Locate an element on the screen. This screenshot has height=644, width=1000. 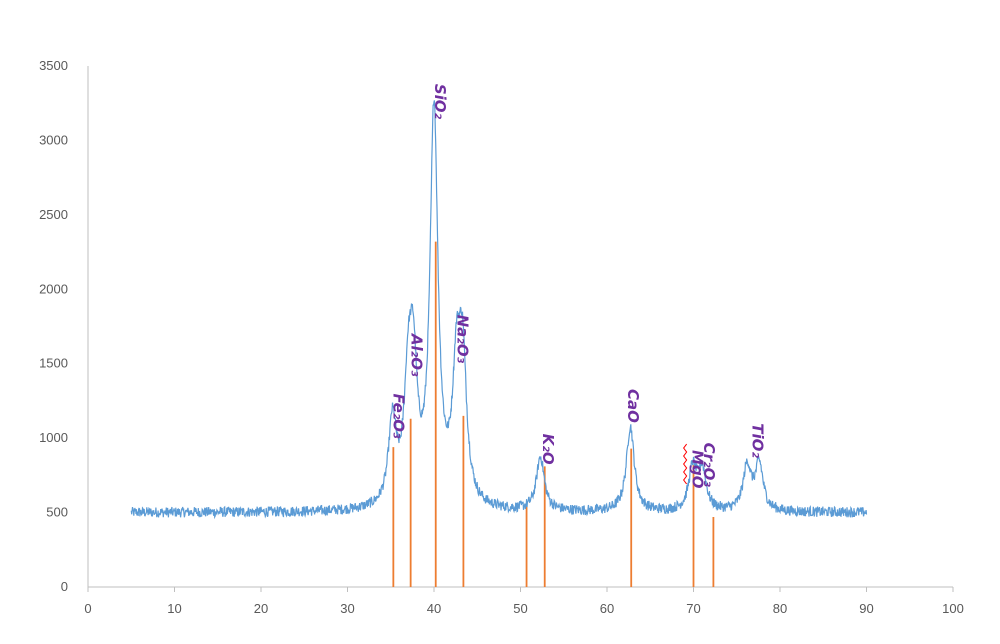
peak-label: Na₂O₃ is located at coordinates (462, 339).